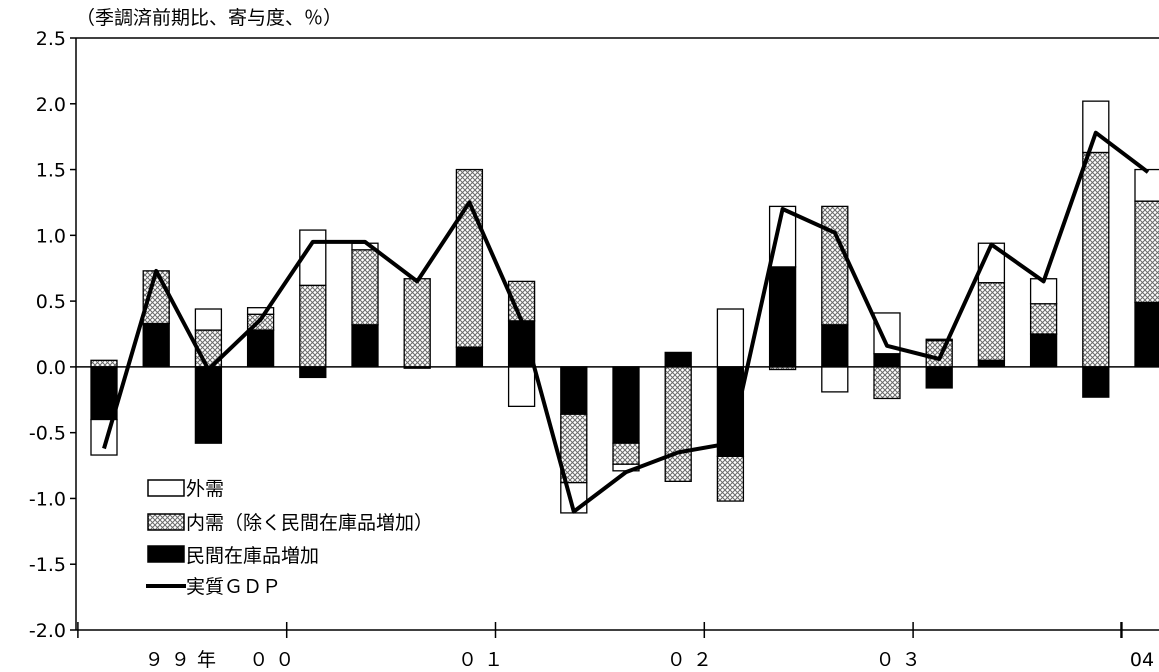  What do you see at coordinates (252, 556) in the screenshot?
I see `legend-label-inventory: 民間在庫品増加` at bounding box center [252, 556].